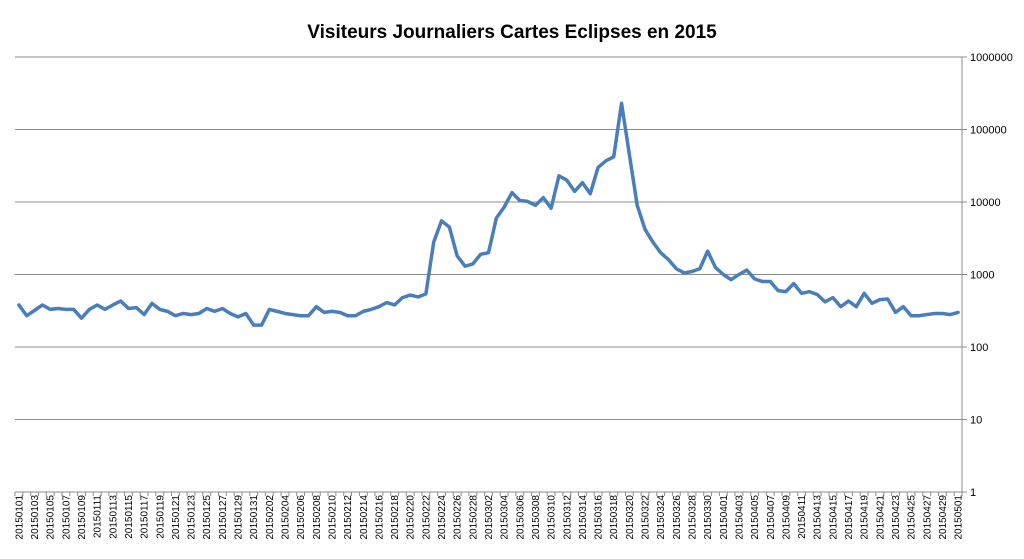 The width and height of the screenshot is (1024, 559). Describe the element at coordinates (661, 517) in the screenshot. I see `x-tick-label: 20150324` at that location.